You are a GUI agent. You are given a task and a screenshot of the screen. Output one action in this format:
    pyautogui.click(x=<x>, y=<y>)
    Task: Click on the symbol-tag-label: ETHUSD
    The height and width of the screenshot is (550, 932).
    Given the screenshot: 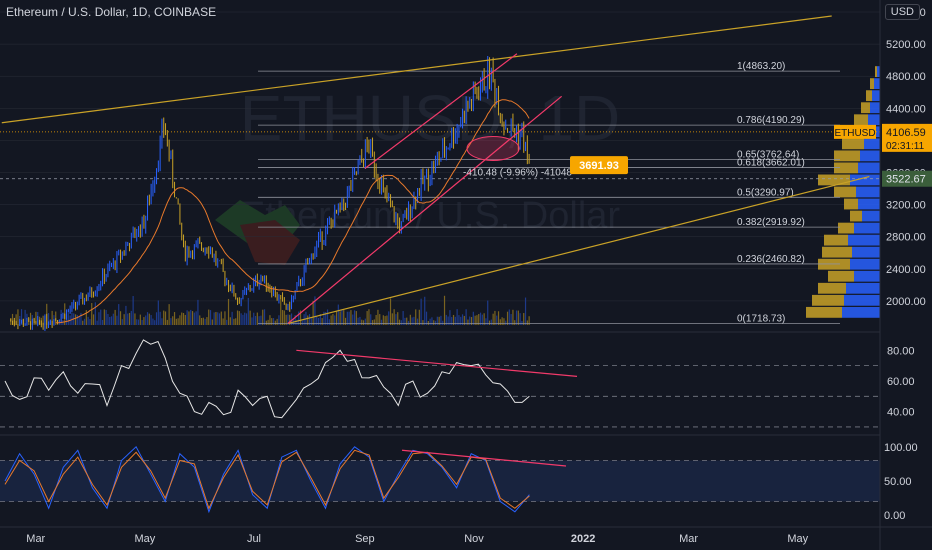 What is the action you would take?
    pyautogui.click(x=854, y=133)
    